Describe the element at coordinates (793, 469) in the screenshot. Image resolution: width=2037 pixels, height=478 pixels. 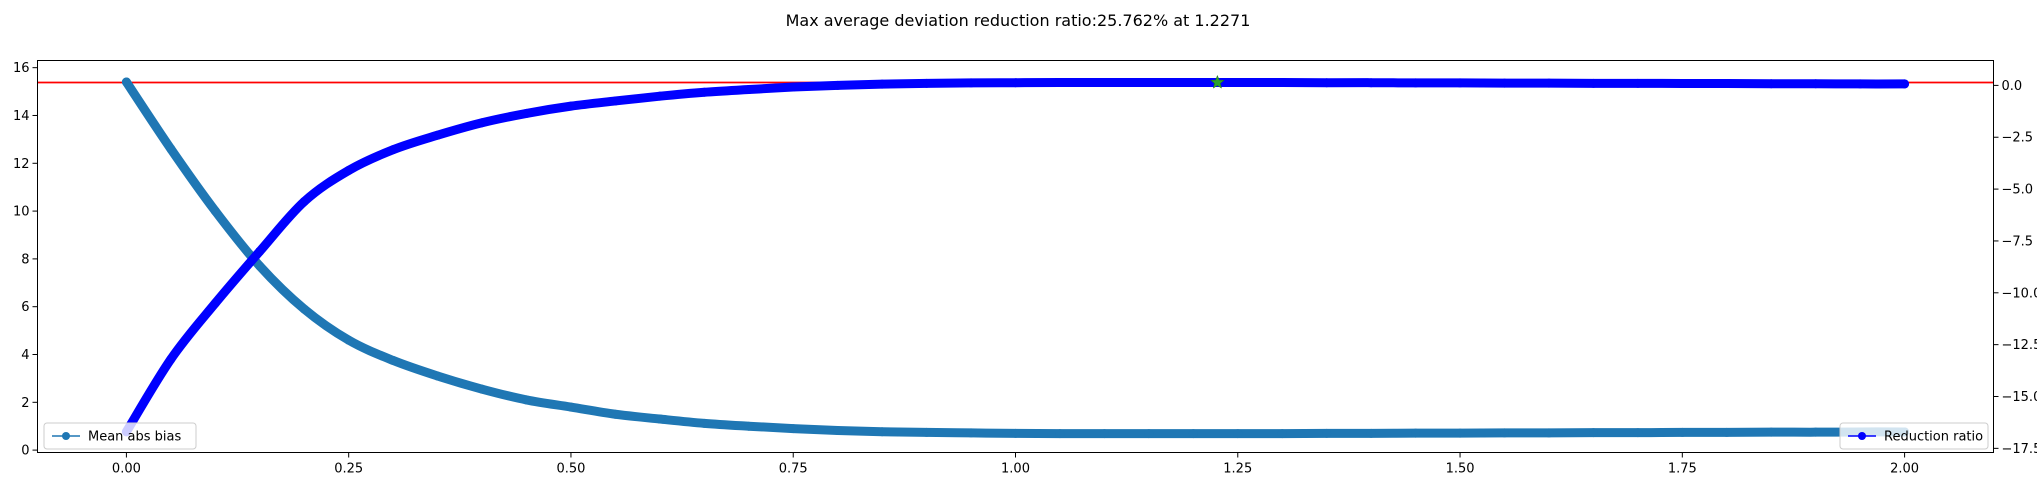
I see `x-tick-label: 0.75` at that location.